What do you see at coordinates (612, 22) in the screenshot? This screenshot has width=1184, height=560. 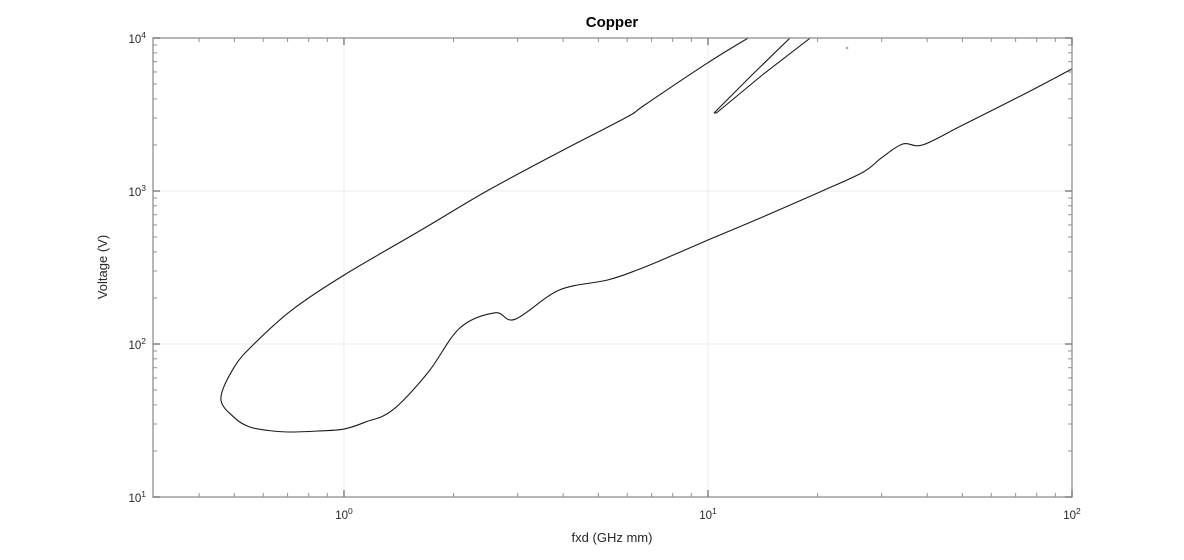 I see `chart-title: Copper` at bounding box center [612, 22].